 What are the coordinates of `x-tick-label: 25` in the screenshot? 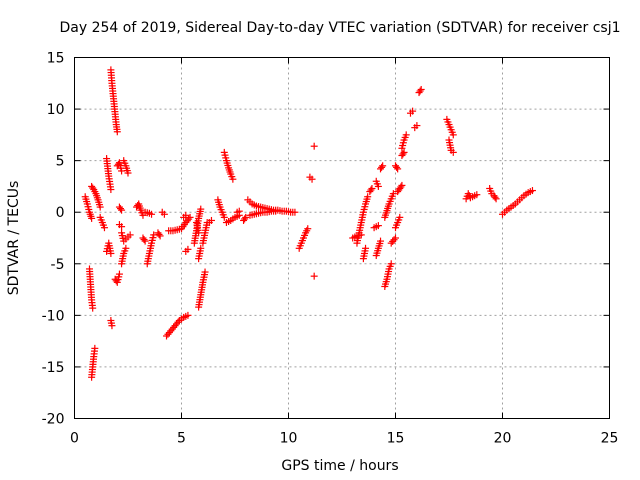 It's located at (610, 439).